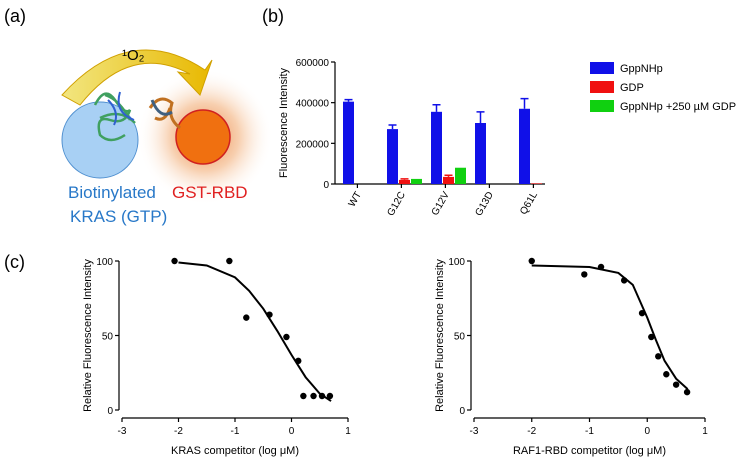  What do you see at coordinates (14, 262) in the screenshot?
I see `panel-label: (c)` at bounding box center [14, 262].